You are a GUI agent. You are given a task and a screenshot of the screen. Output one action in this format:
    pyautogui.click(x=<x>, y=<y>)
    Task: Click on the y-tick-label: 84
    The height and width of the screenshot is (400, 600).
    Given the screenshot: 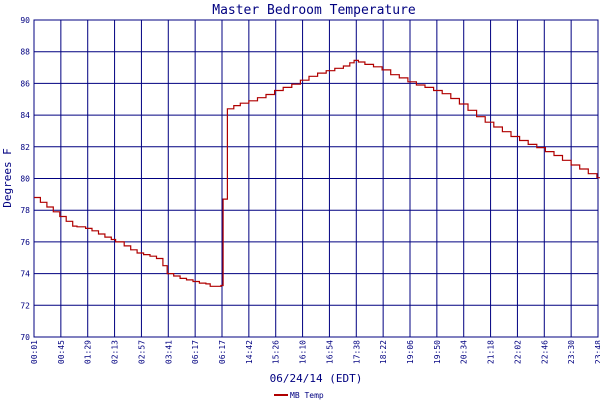 What is the action you would take?
    pyautogui.click(x=25, y=115)
    